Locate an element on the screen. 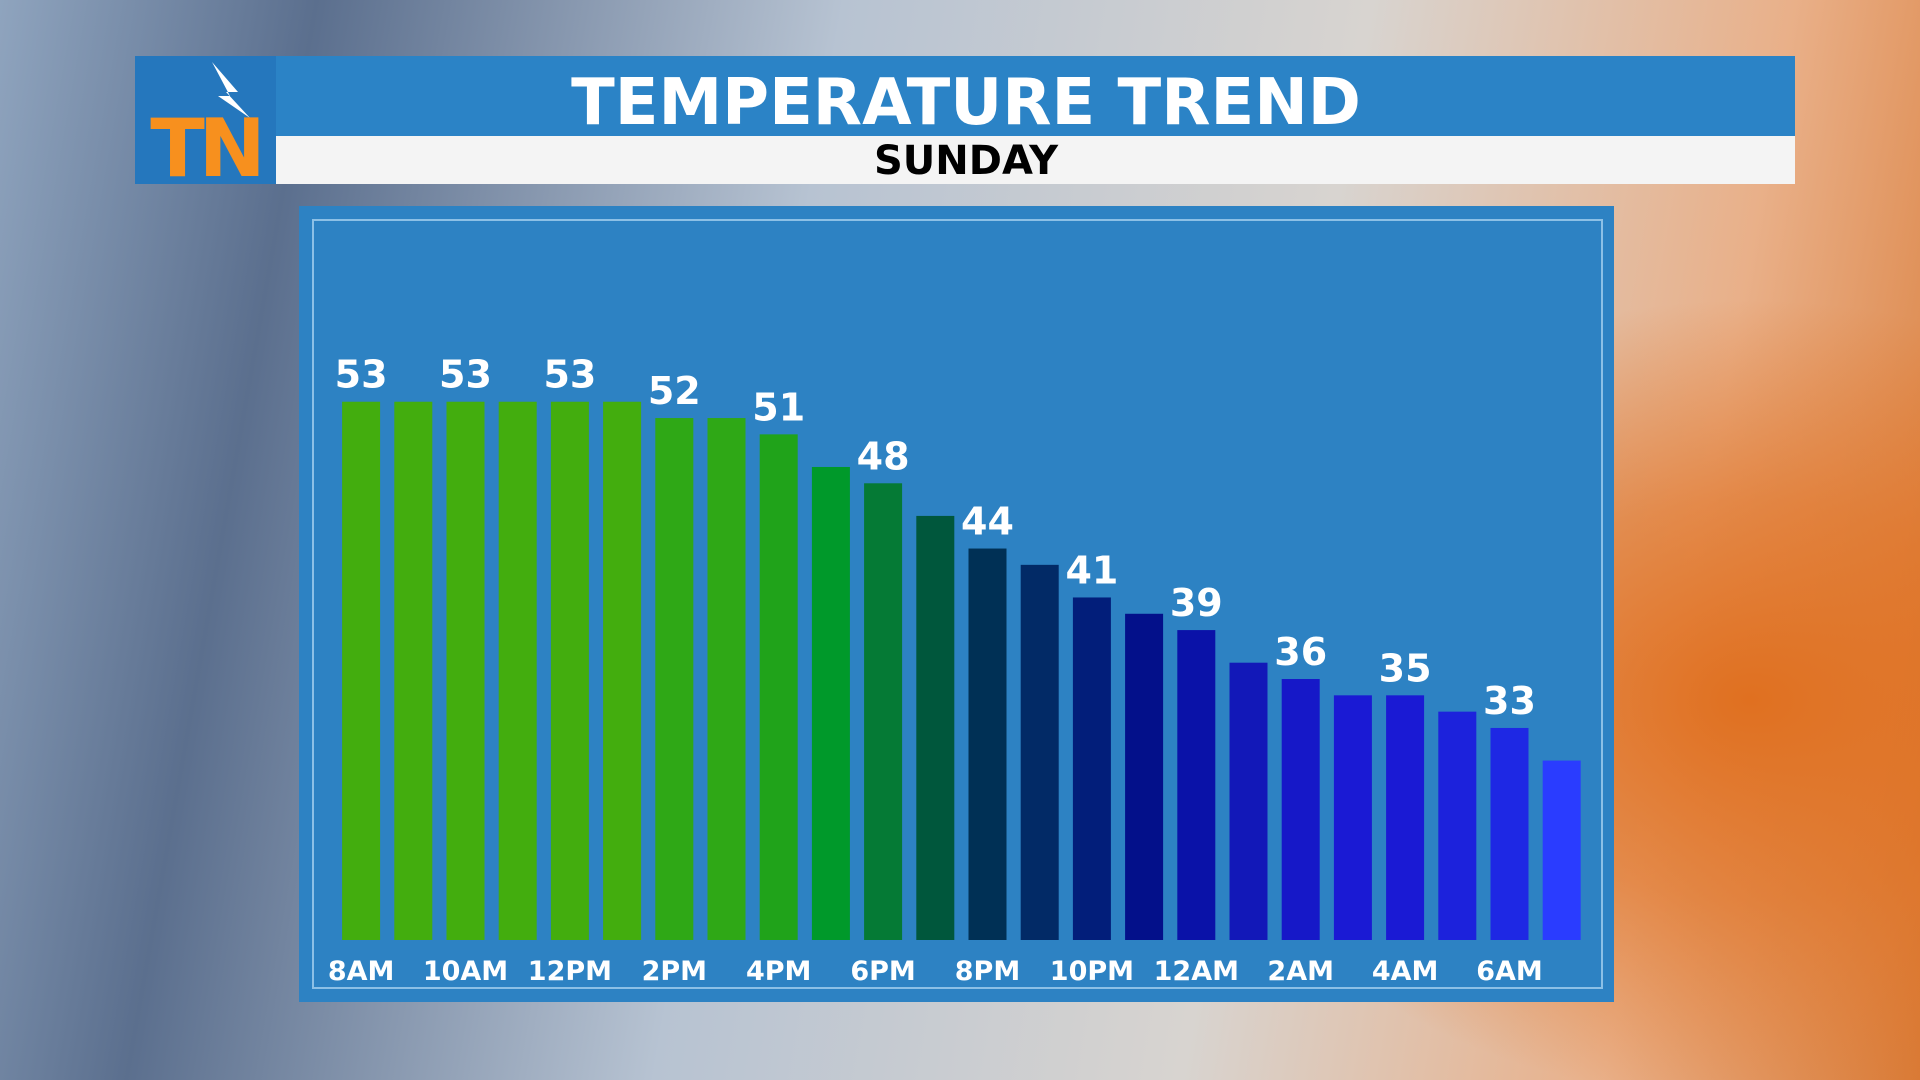 This screenshot has width=1920, height=1080. x-tick-label: 10PM is located at coordinates (1092, 971).